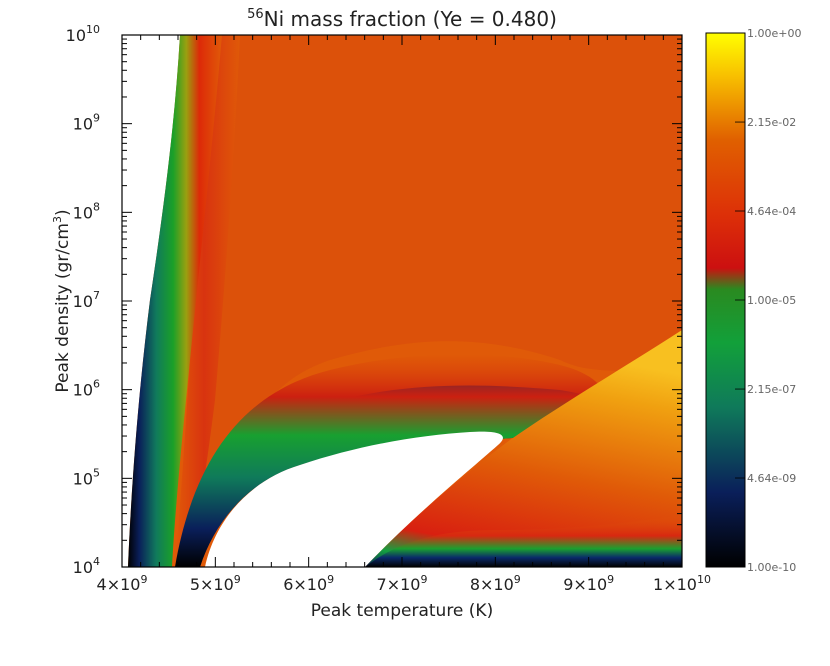 This screenshot has height=666, width=830. What do you see at coordinates (63, 308) in the screenshot?
I see `y-axis-label-main: Peak density (gr/cm` at bounding box center [63, 308].